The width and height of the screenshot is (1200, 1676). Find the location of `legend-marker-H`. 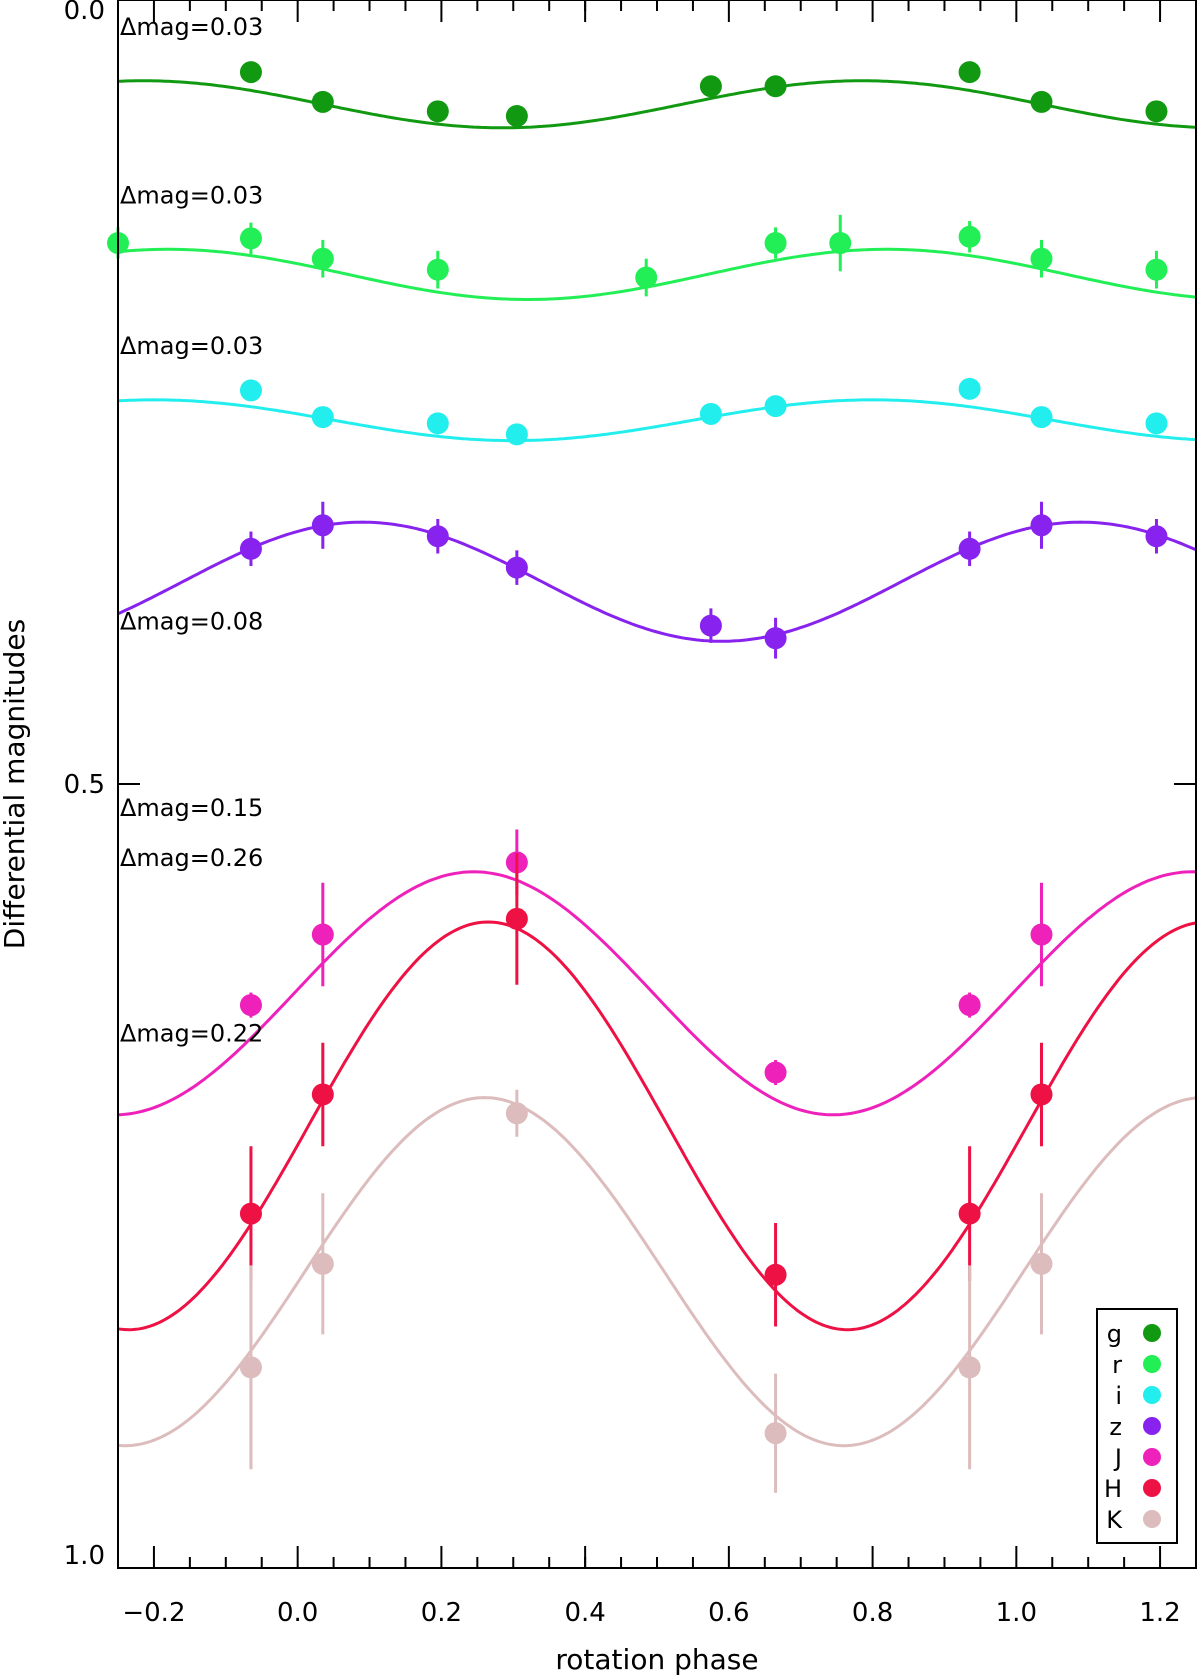

legend-marker-H is located at coordinates (1152, 1488).